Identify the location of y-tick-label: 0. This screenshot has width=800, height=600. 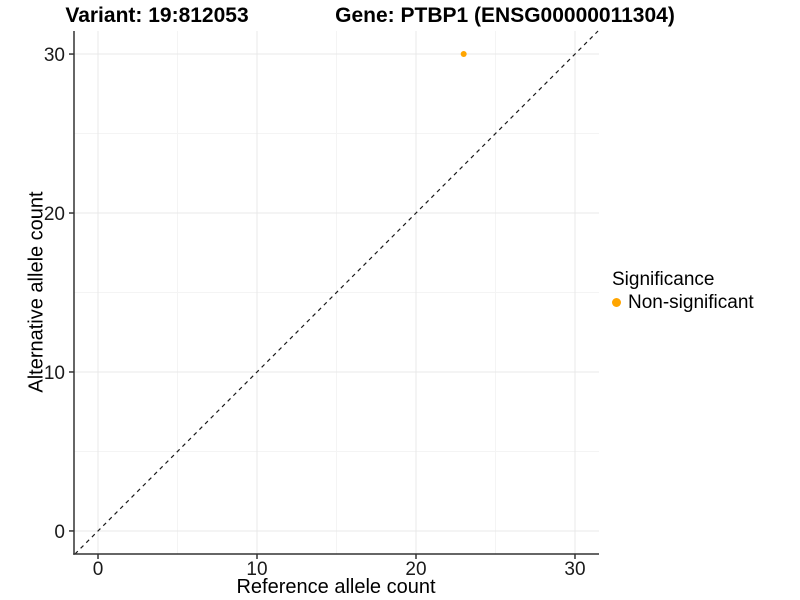
(59, 532).